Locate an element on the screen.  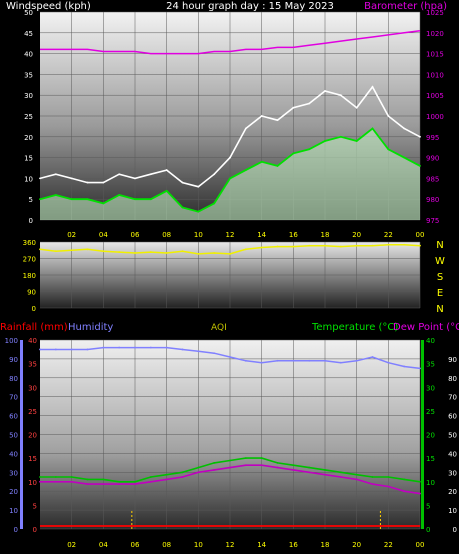
humidity-y-tick-label: 0 is located at coordinates (16, 530).